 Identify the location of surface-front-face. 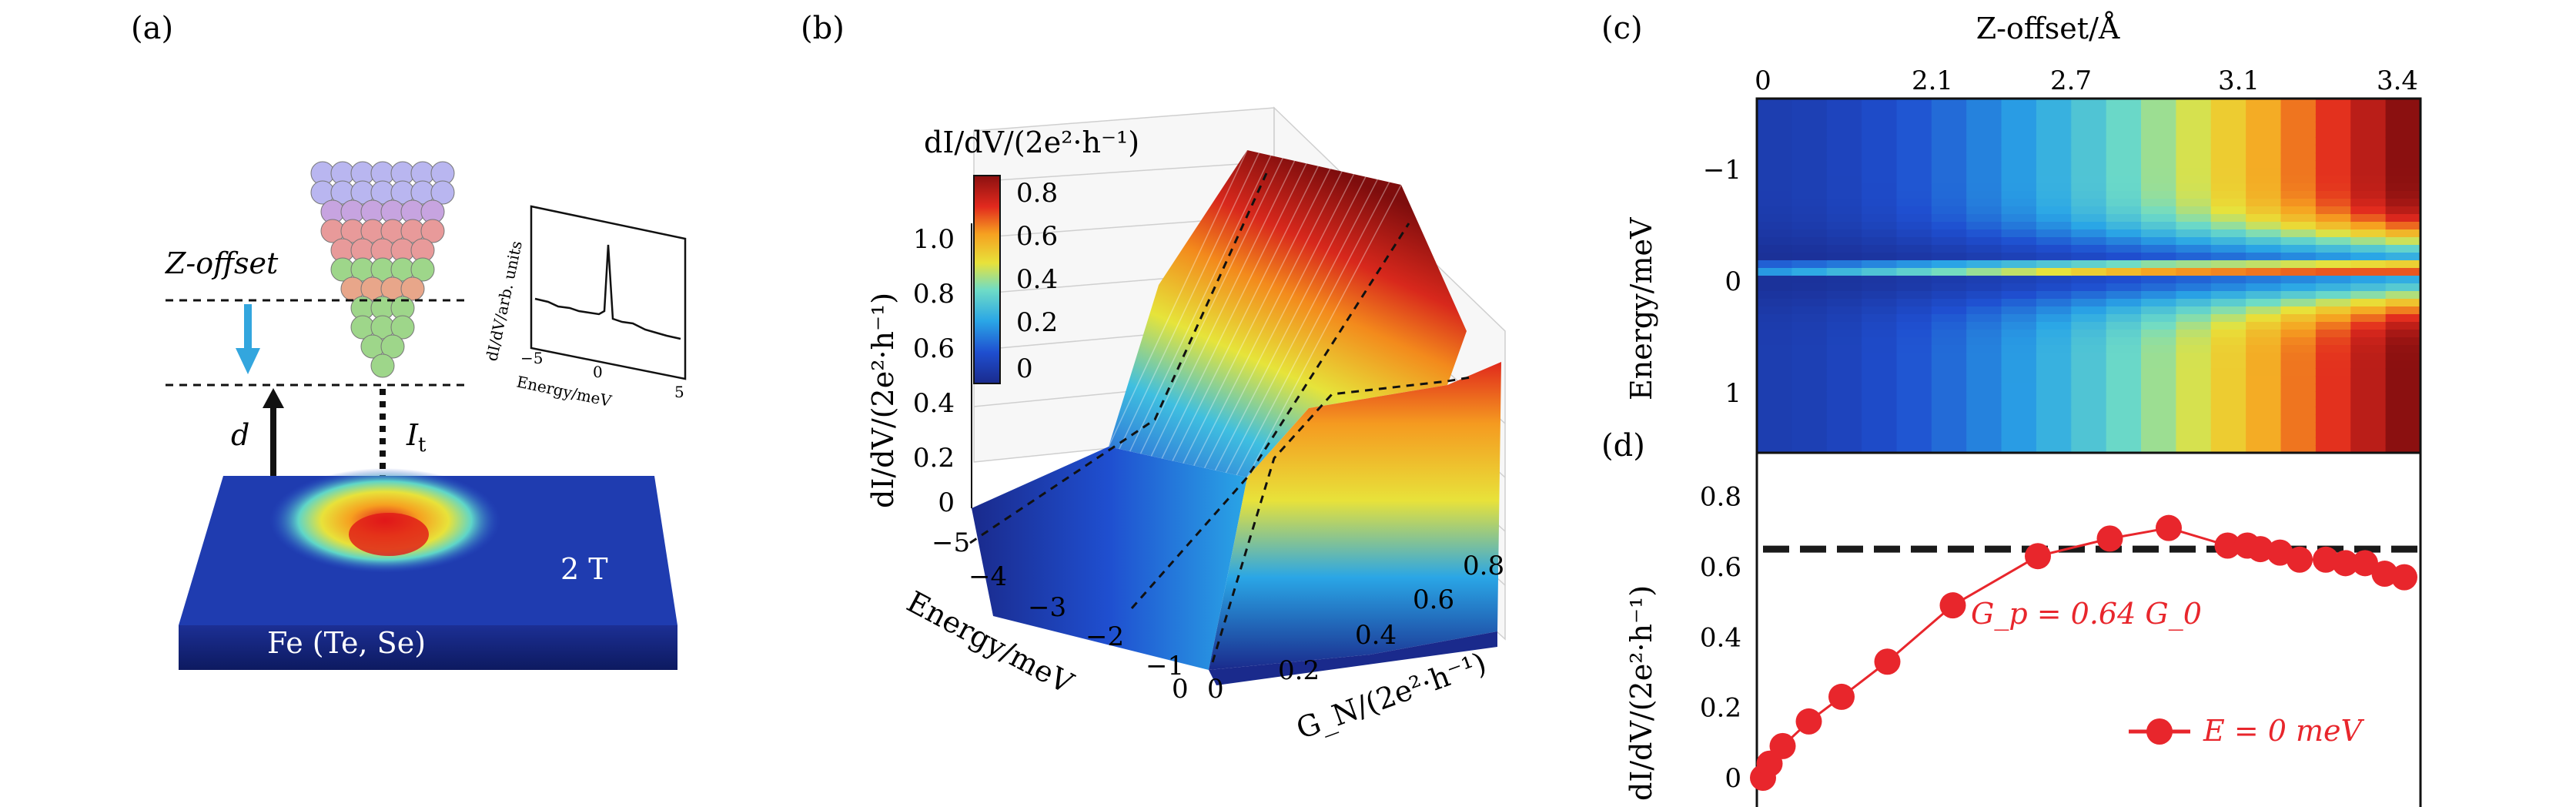
(1355, 516).